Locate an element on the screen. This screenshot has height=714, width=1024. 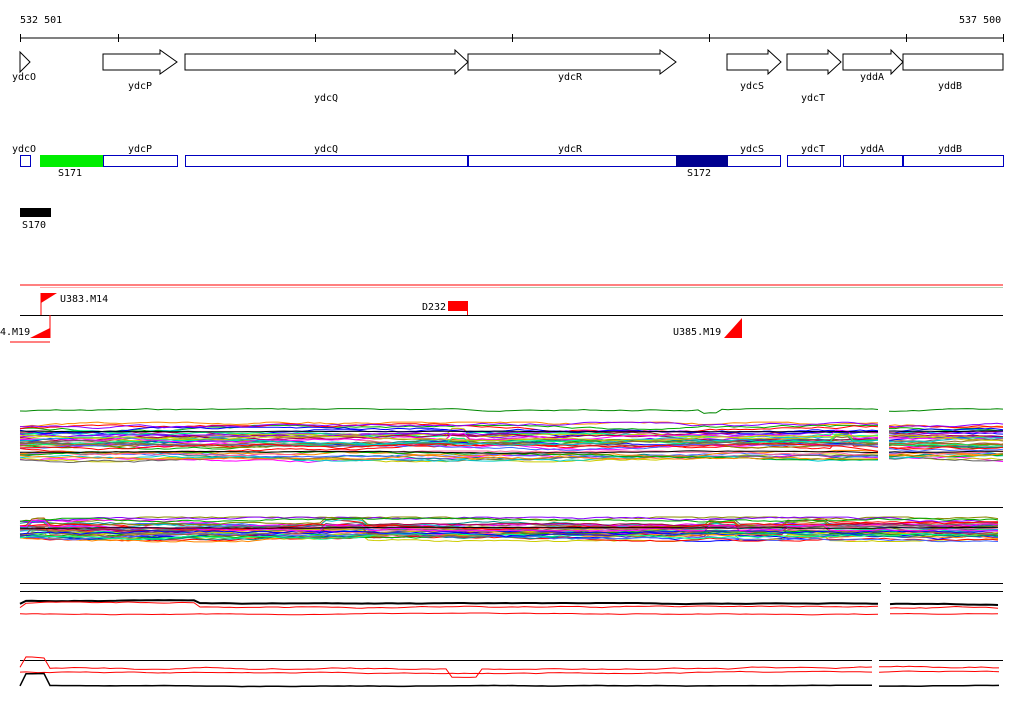
gene-track: ydcO ydcP ydcQ ydcR ydcS ydcT yddA yddB is located at coordinates (508, 76).